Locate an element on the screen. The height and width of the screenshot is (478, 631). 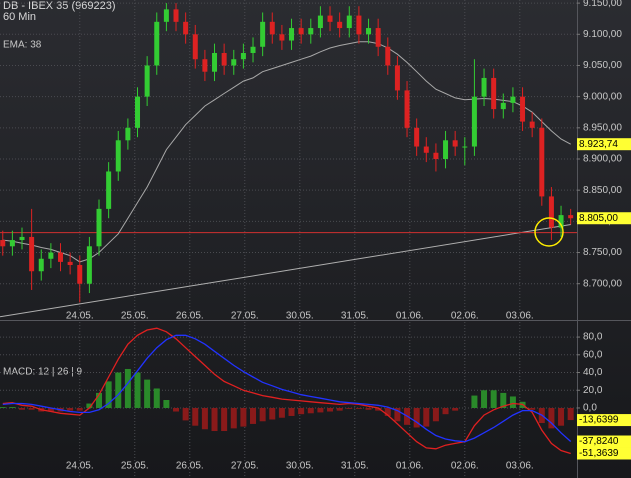
value-label: -13,6399 is located at coordinates (599, 420).